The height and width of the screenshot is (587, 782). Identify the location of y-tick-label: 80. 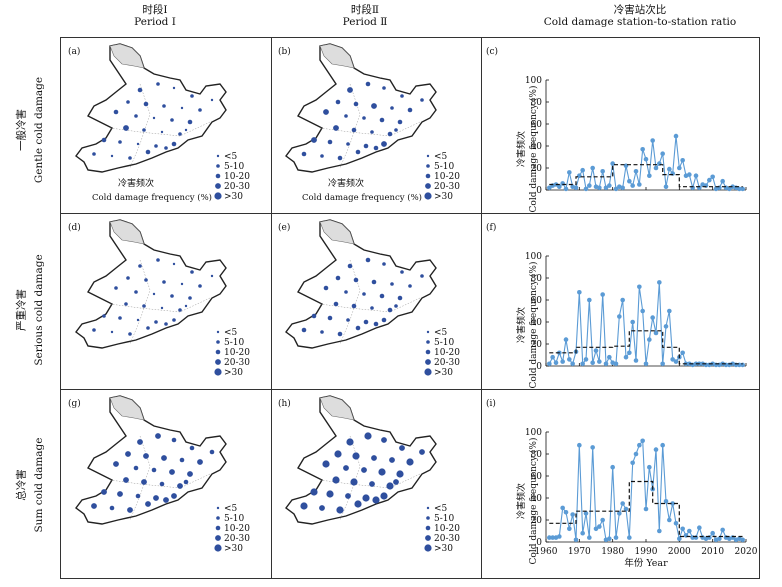
(537, 103).